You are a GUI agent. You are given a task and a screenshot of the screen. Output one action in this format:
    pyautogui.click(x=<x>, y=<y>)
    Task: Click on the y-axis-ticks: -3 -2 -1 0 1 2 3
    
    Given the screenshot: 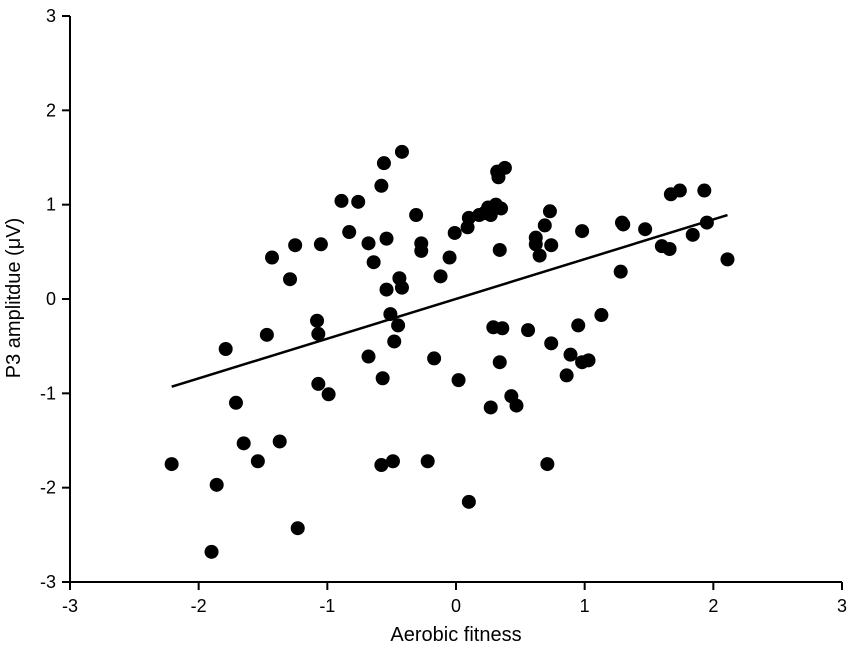 What is the action you would take?
    pyautogui.click(x=55, y=299)
    